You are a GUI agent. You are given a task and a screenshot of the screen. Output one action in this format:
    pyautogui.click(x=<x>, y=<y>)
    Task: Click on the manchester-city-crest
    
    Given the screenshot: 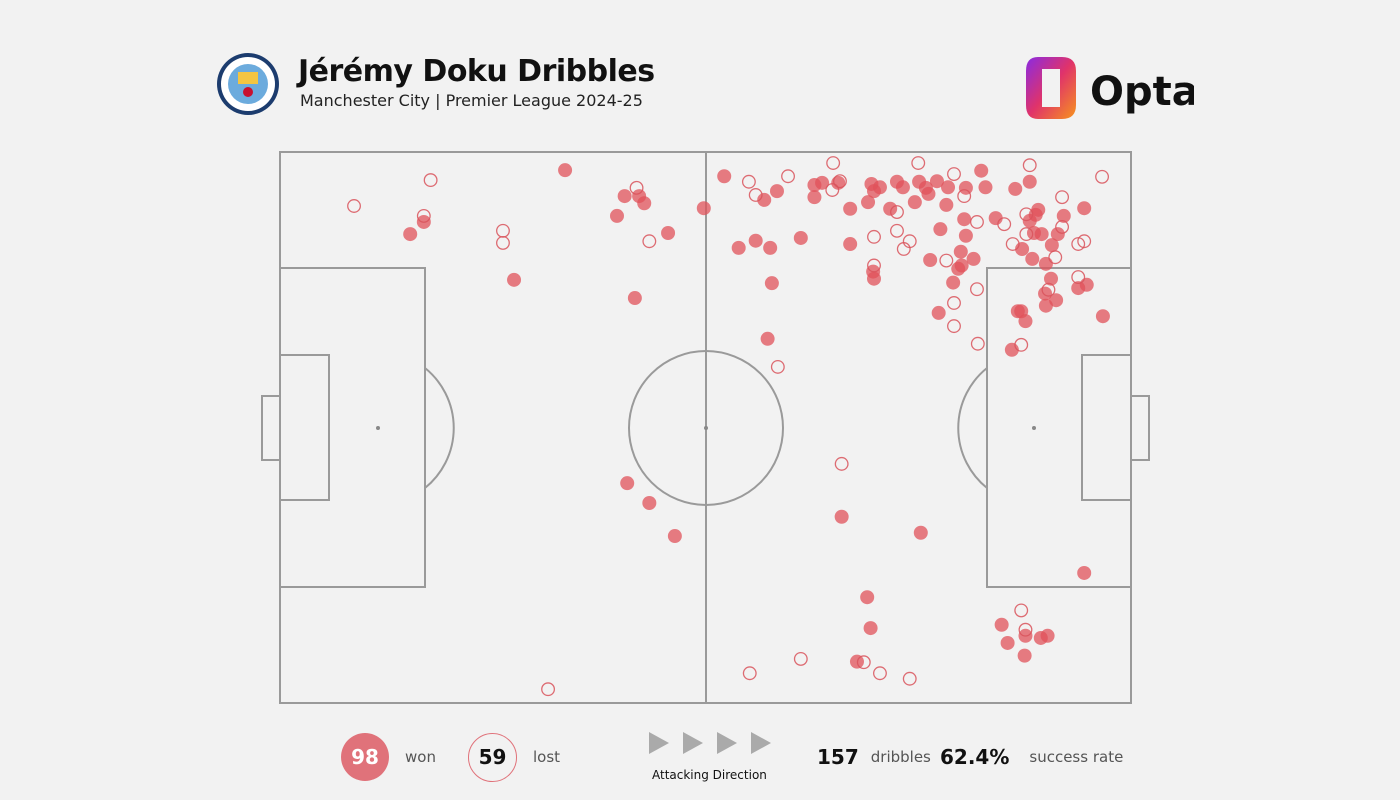 What is the action you would take?
    pyautogui.click(x=248, y=84)
    